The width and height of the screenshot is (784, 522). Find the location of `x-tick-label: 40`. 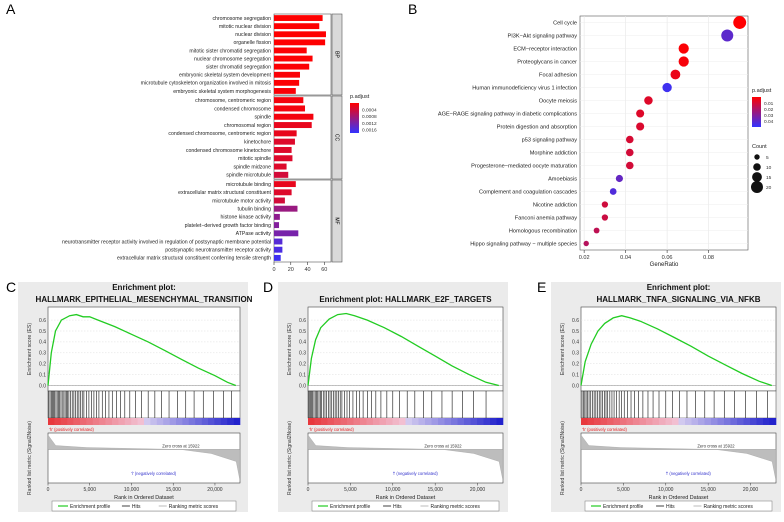

x-tick-label: 40 is located at coordinates (307, 270).